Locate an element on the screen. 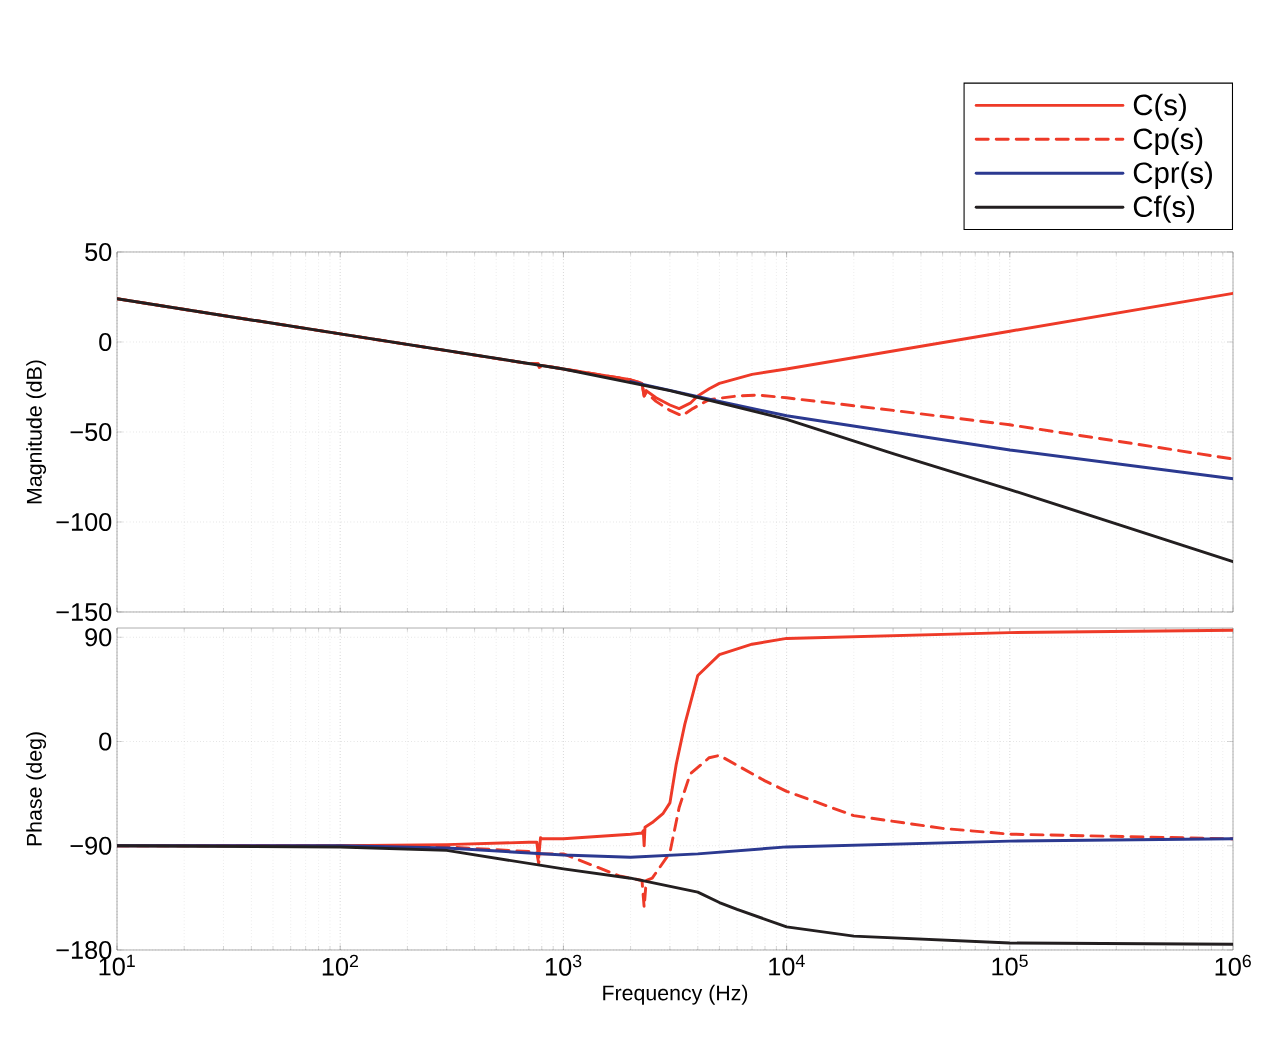  legend-label: Cf(s) is located at coordinates (1164, 209).